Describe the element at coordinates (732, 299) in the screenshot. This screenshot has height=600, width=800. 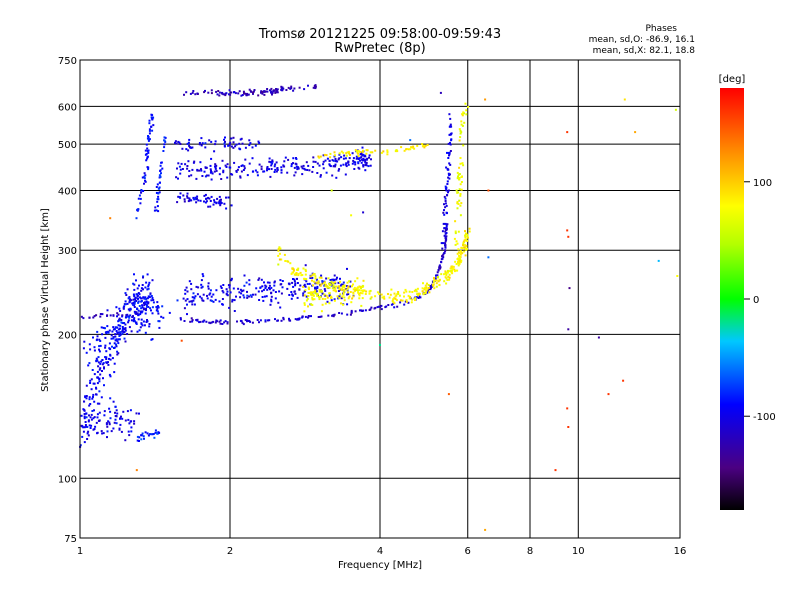
I see `colorbar-gradient` at that location.